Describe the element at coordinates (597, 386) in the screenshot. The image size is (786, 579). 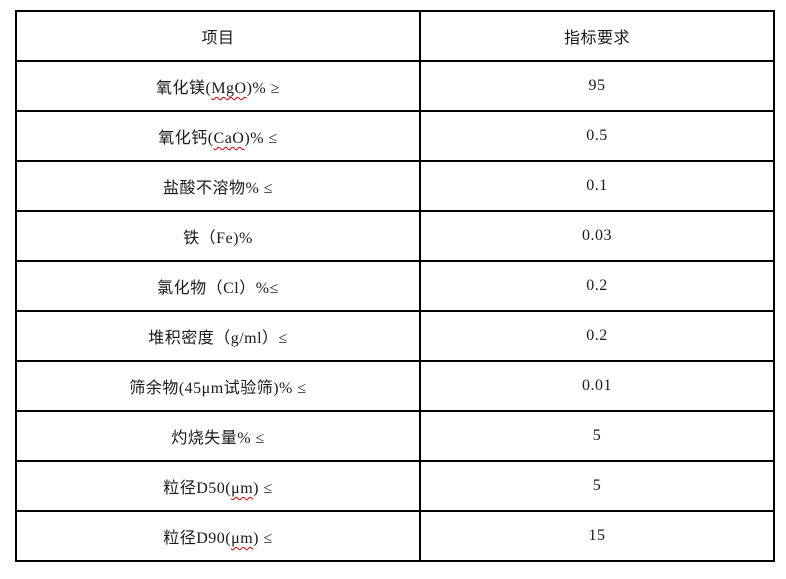
I see `value-cell: 0.01` at that location.